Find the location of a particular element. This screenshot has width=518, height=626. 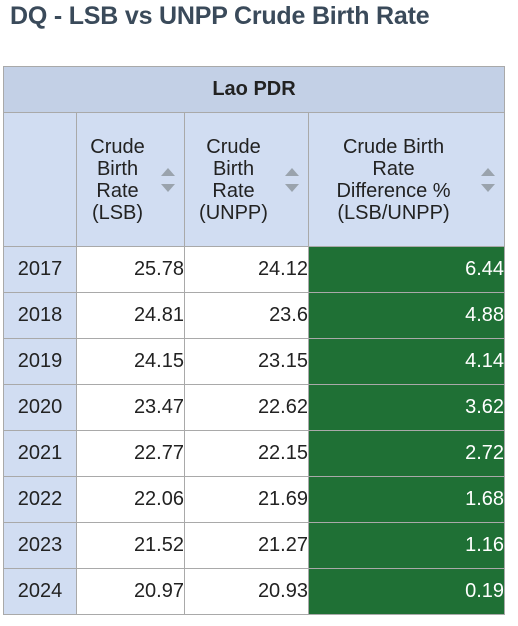

table-row: 2020 23.47 22.62 3.62 is located at coordinates (254, 408).